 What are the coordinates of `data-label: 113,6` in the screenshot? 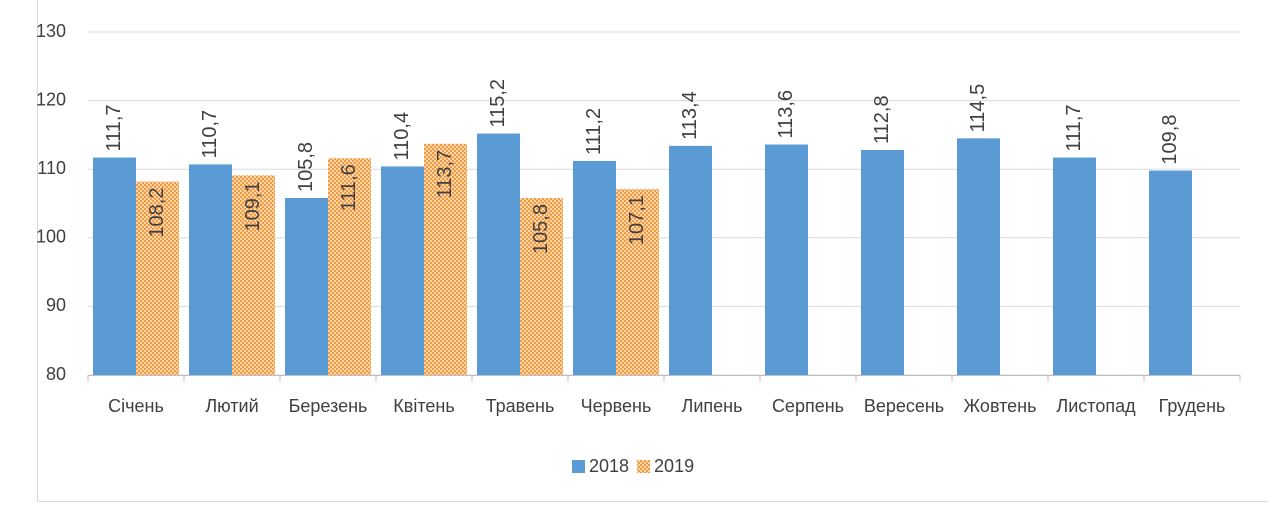 It's located at (786, 114).